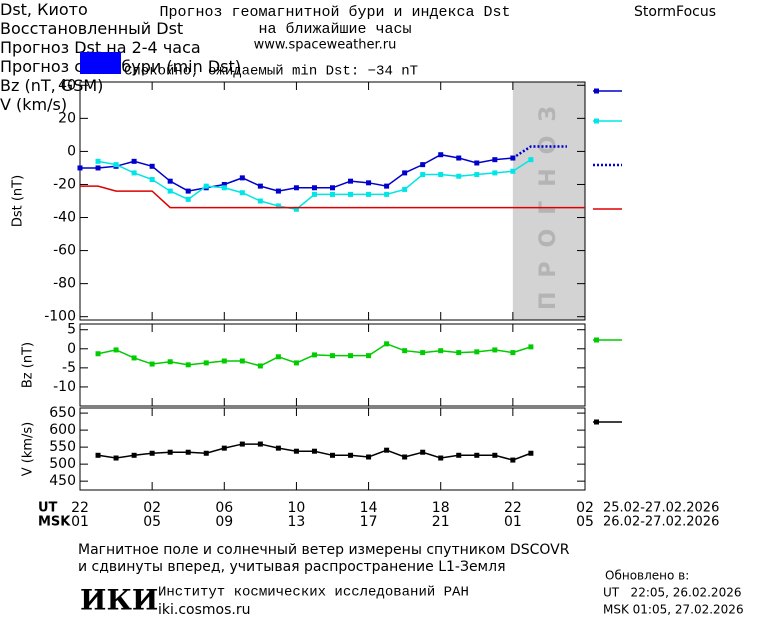 This screenshot has width=760, height=620. I want to click on institute-name: Институт космических исследований РАН, so click(313, 592).